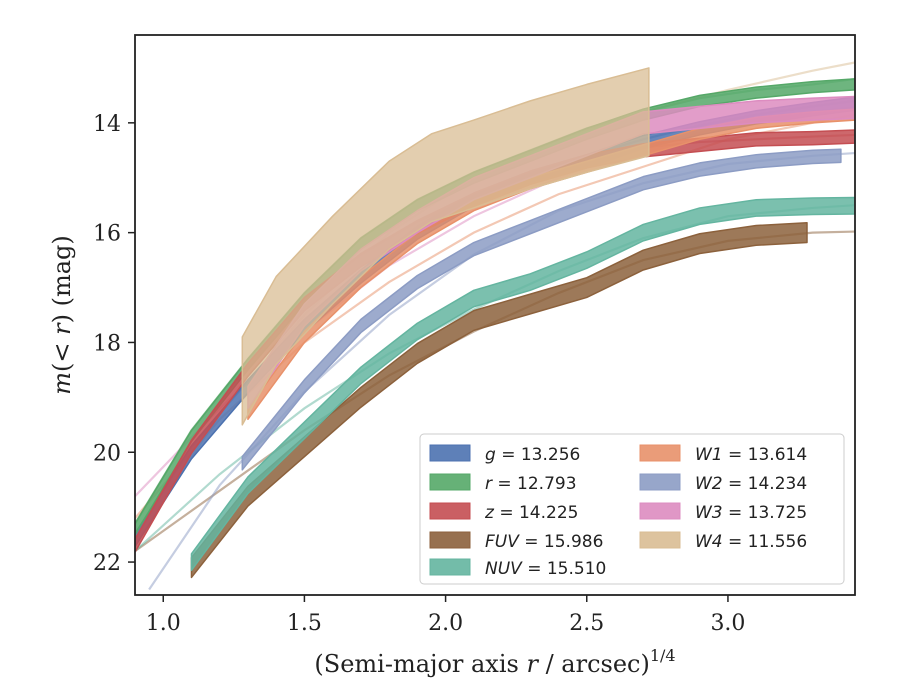 Image resolution: width=900 pixels, height=700 pixels. What do you see at coordinates (727, 623) in the screenshot?
I see `x-tick-label: 3.0` at bounding box center [727, 623].